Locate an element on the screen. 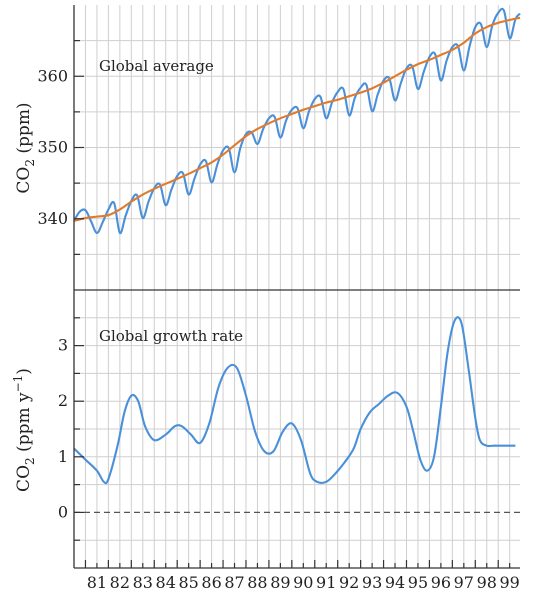 This screenshot has height=600, width=535. x-tick-label: 95 is located at coordinates (418, 582).